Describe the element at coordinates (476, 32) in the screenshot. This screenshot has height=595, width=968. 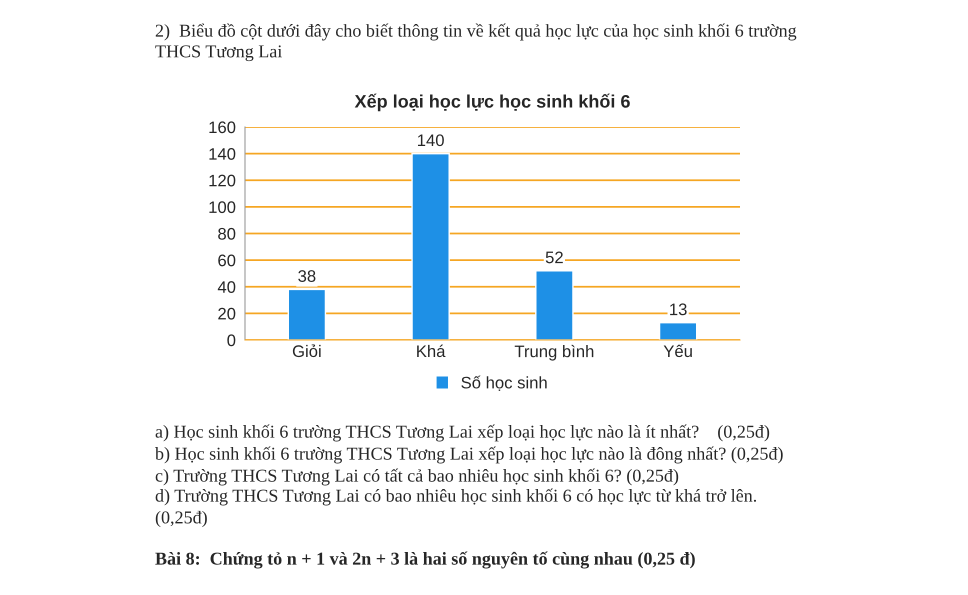
I see `text: 2) Biểu đồ cột dưới đây cho biết thông tin về kết quả học lực của học sinh khối 6 trường` at that location.